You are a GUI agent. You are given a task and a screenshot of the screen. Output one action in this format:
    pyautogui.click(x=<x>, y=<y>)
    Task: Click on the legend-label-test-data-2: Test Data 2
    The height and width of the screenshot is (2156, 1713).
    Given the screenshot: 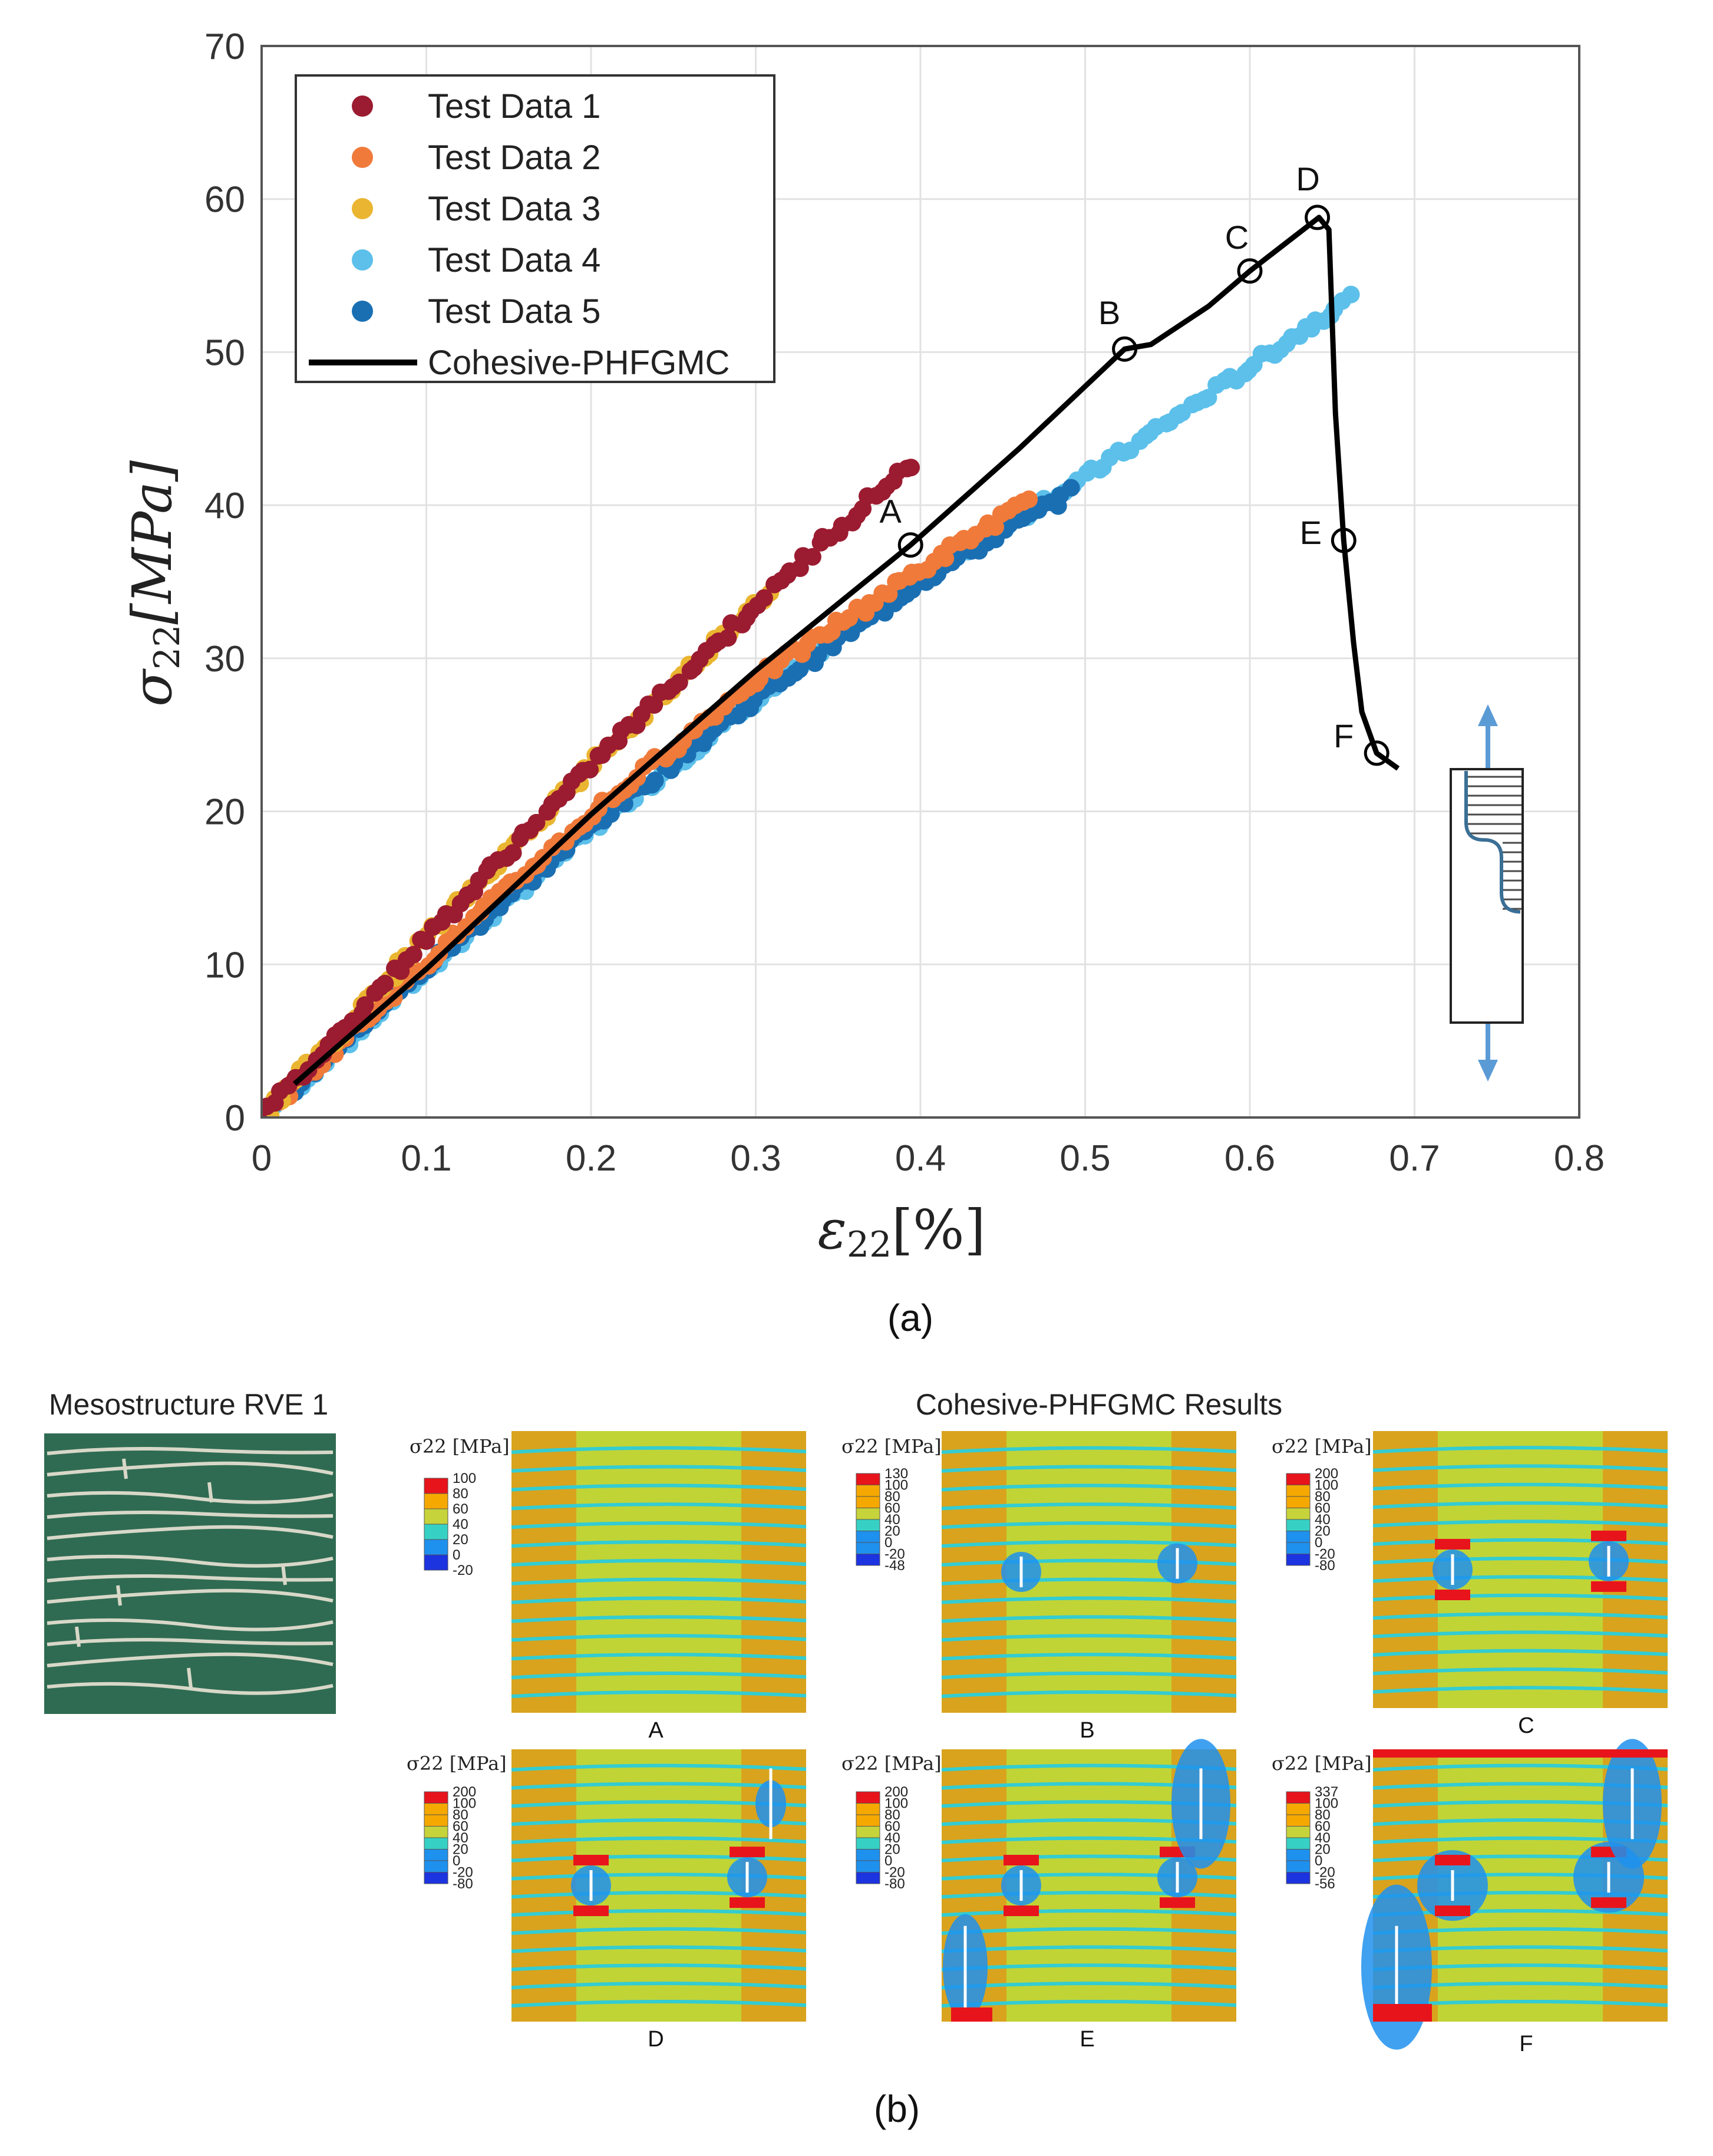 What is the action you would take?
    pyautogui.click(x=514, y=158)
    